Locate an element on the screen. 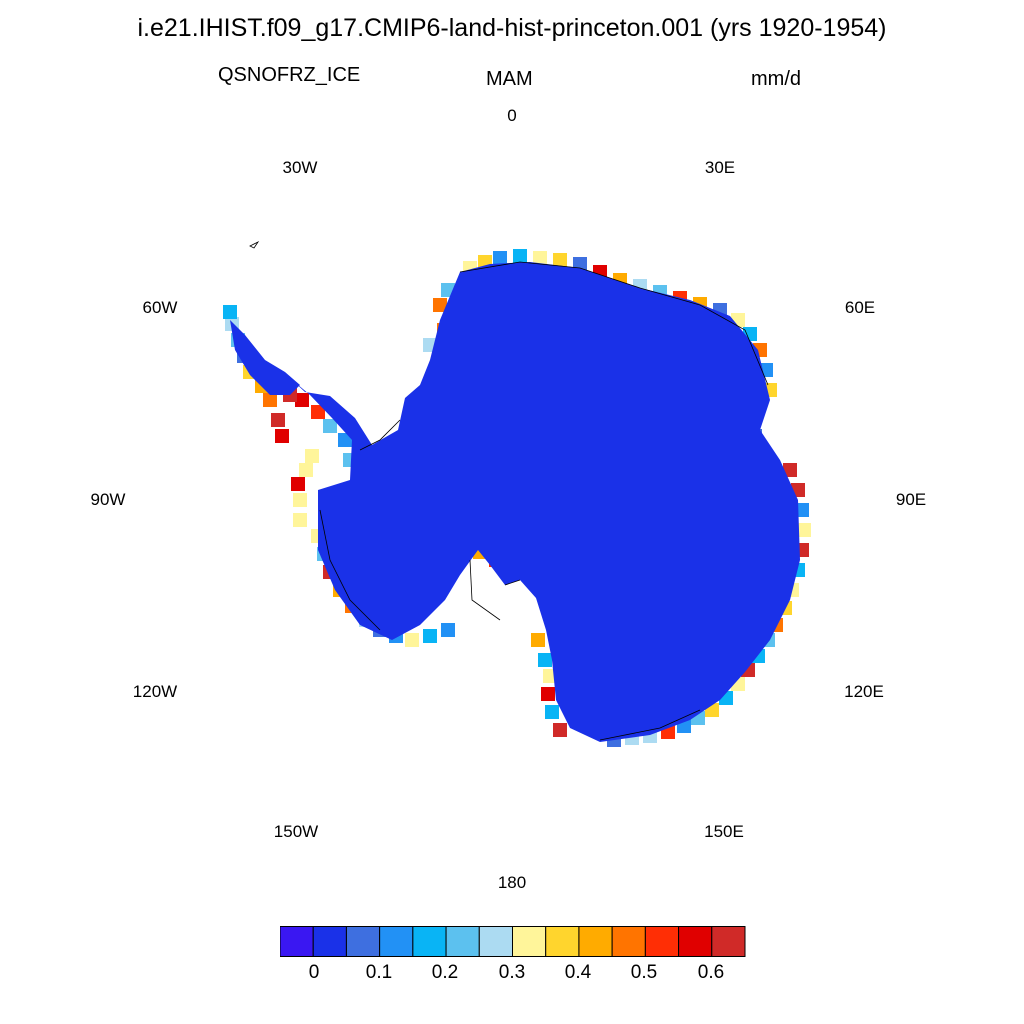  colorbar-tick-label: 0.5 is located at coordinates (644, 972).